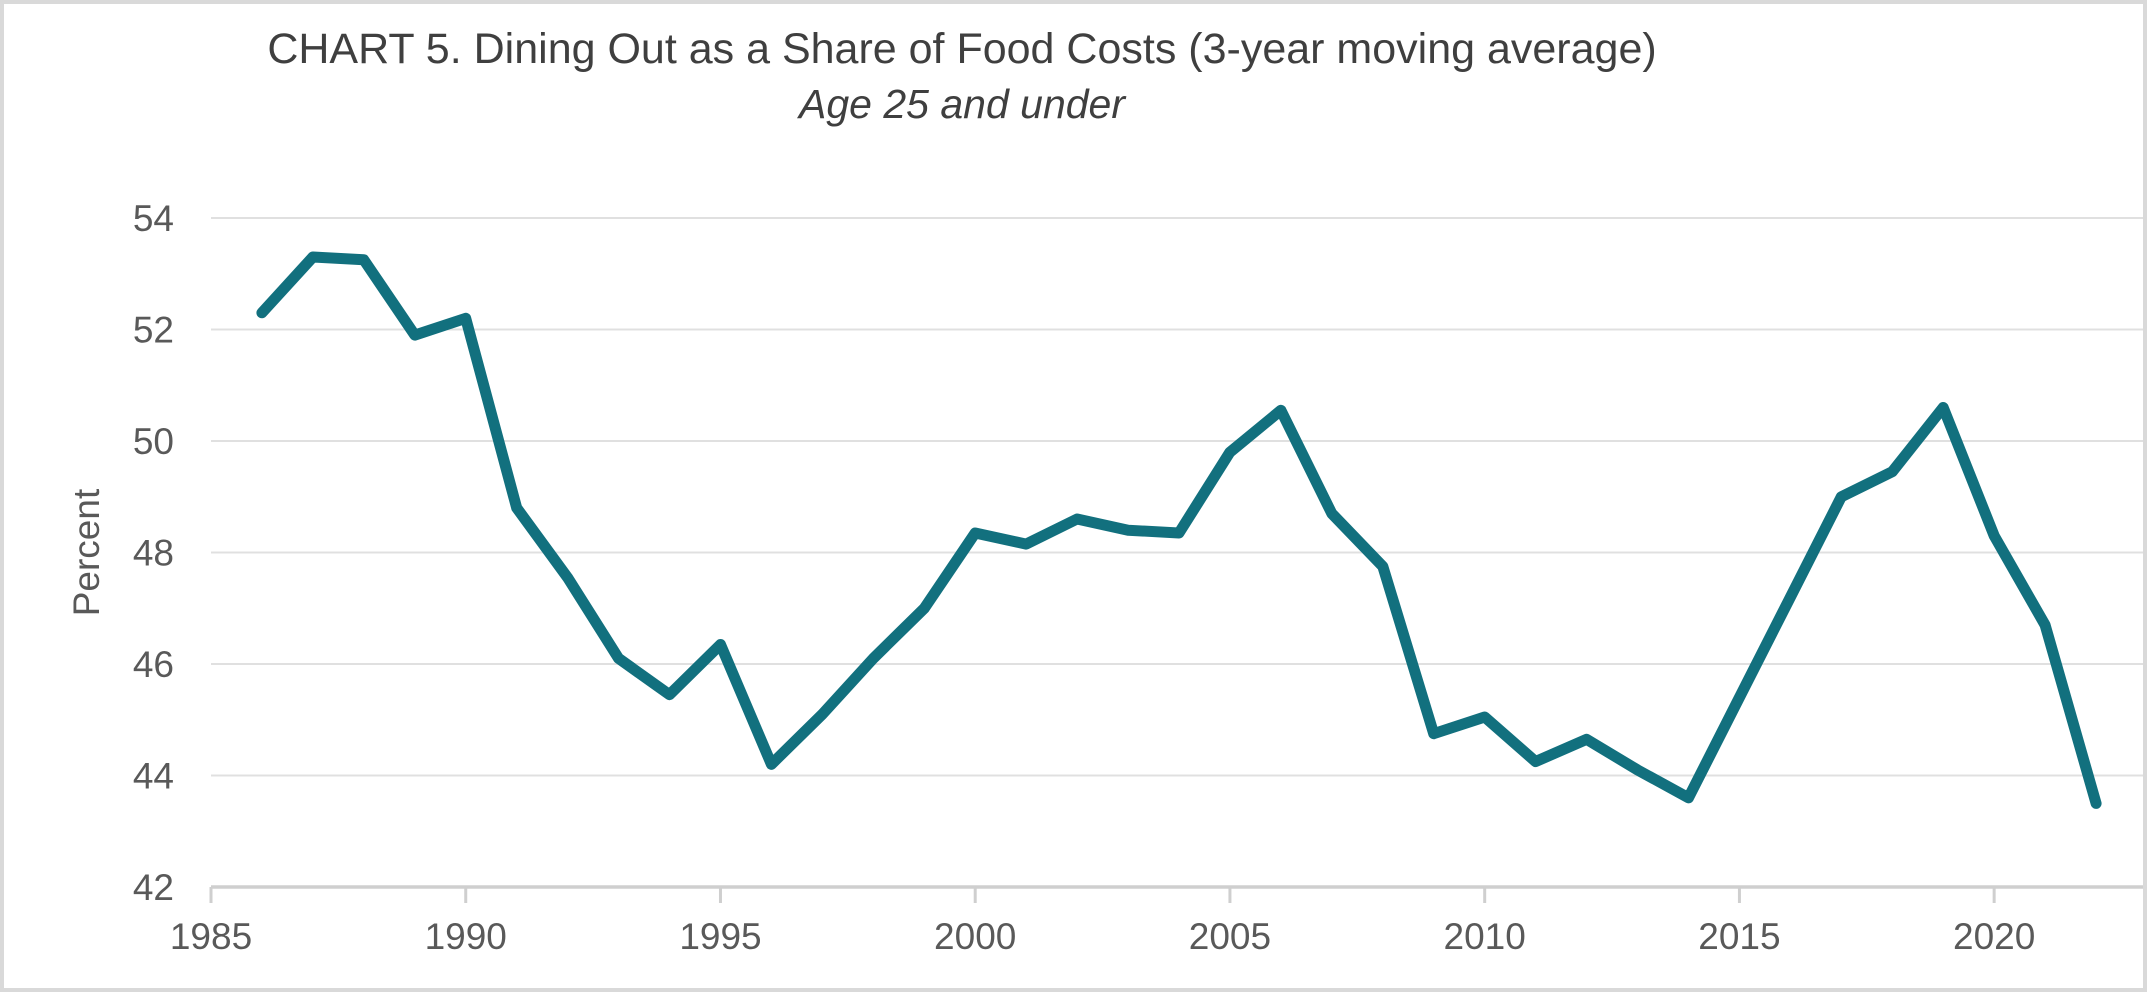 The height and width of the screenshot is (992, 2147). What do you see at coordinates (962, 104) in the screenshot?
I see `chart-subtitle: Age 25 and under` at bounding box center [962, 104].